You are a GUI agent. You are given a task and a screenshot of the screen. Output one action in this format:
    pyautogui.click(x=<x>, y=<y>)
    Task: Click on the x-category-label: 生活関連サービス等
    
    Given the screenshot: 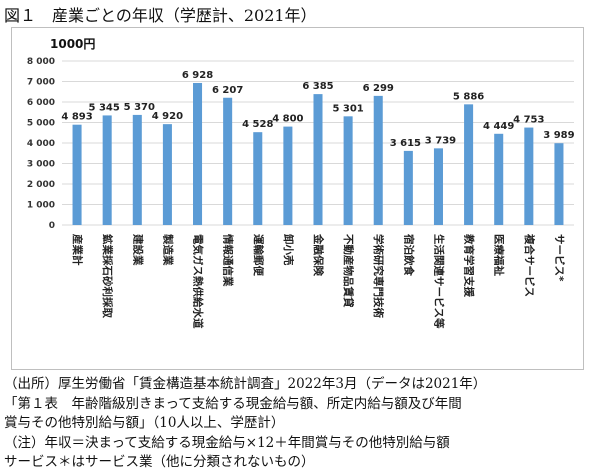 What is the action you would take?
    pyautogui.click(x=438, y=281)
    